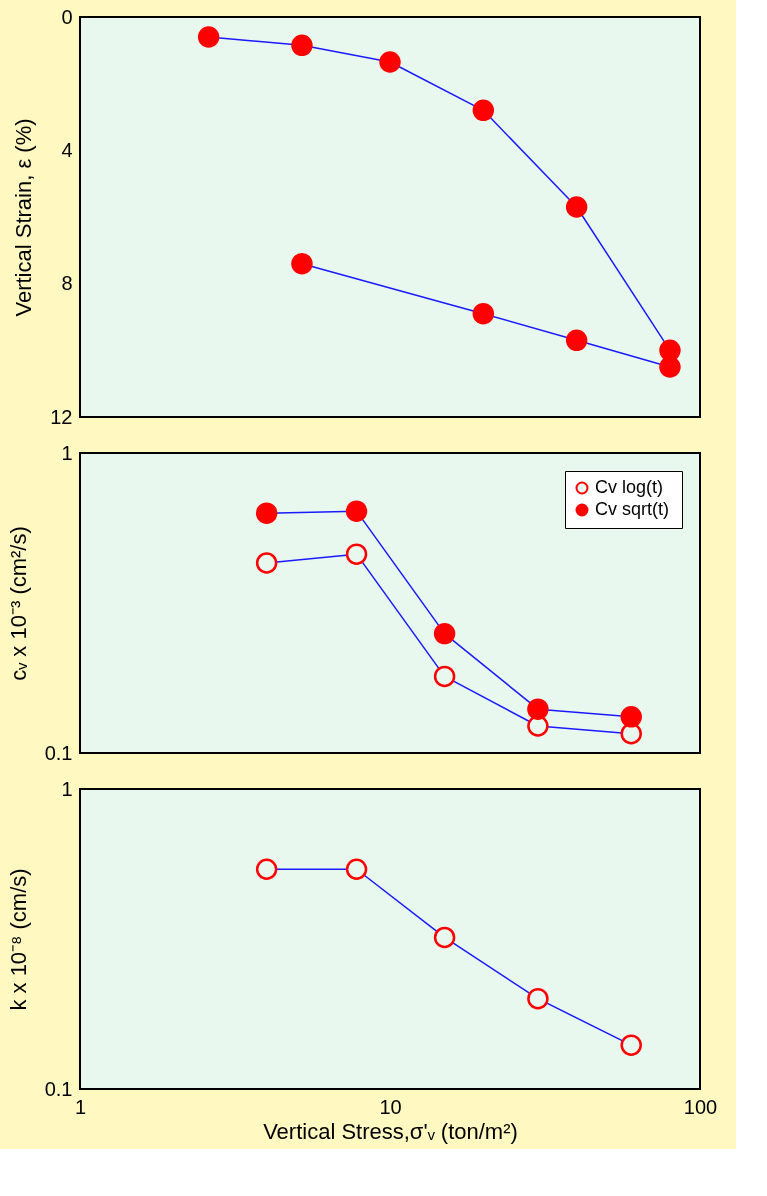 Image resolution: width=767 pixels, height=1196 pixels. What do you see at coordinates (390, 1106) in the screenshot?
I see `x-tick-label: 10` at bounding box center [390, 1106].